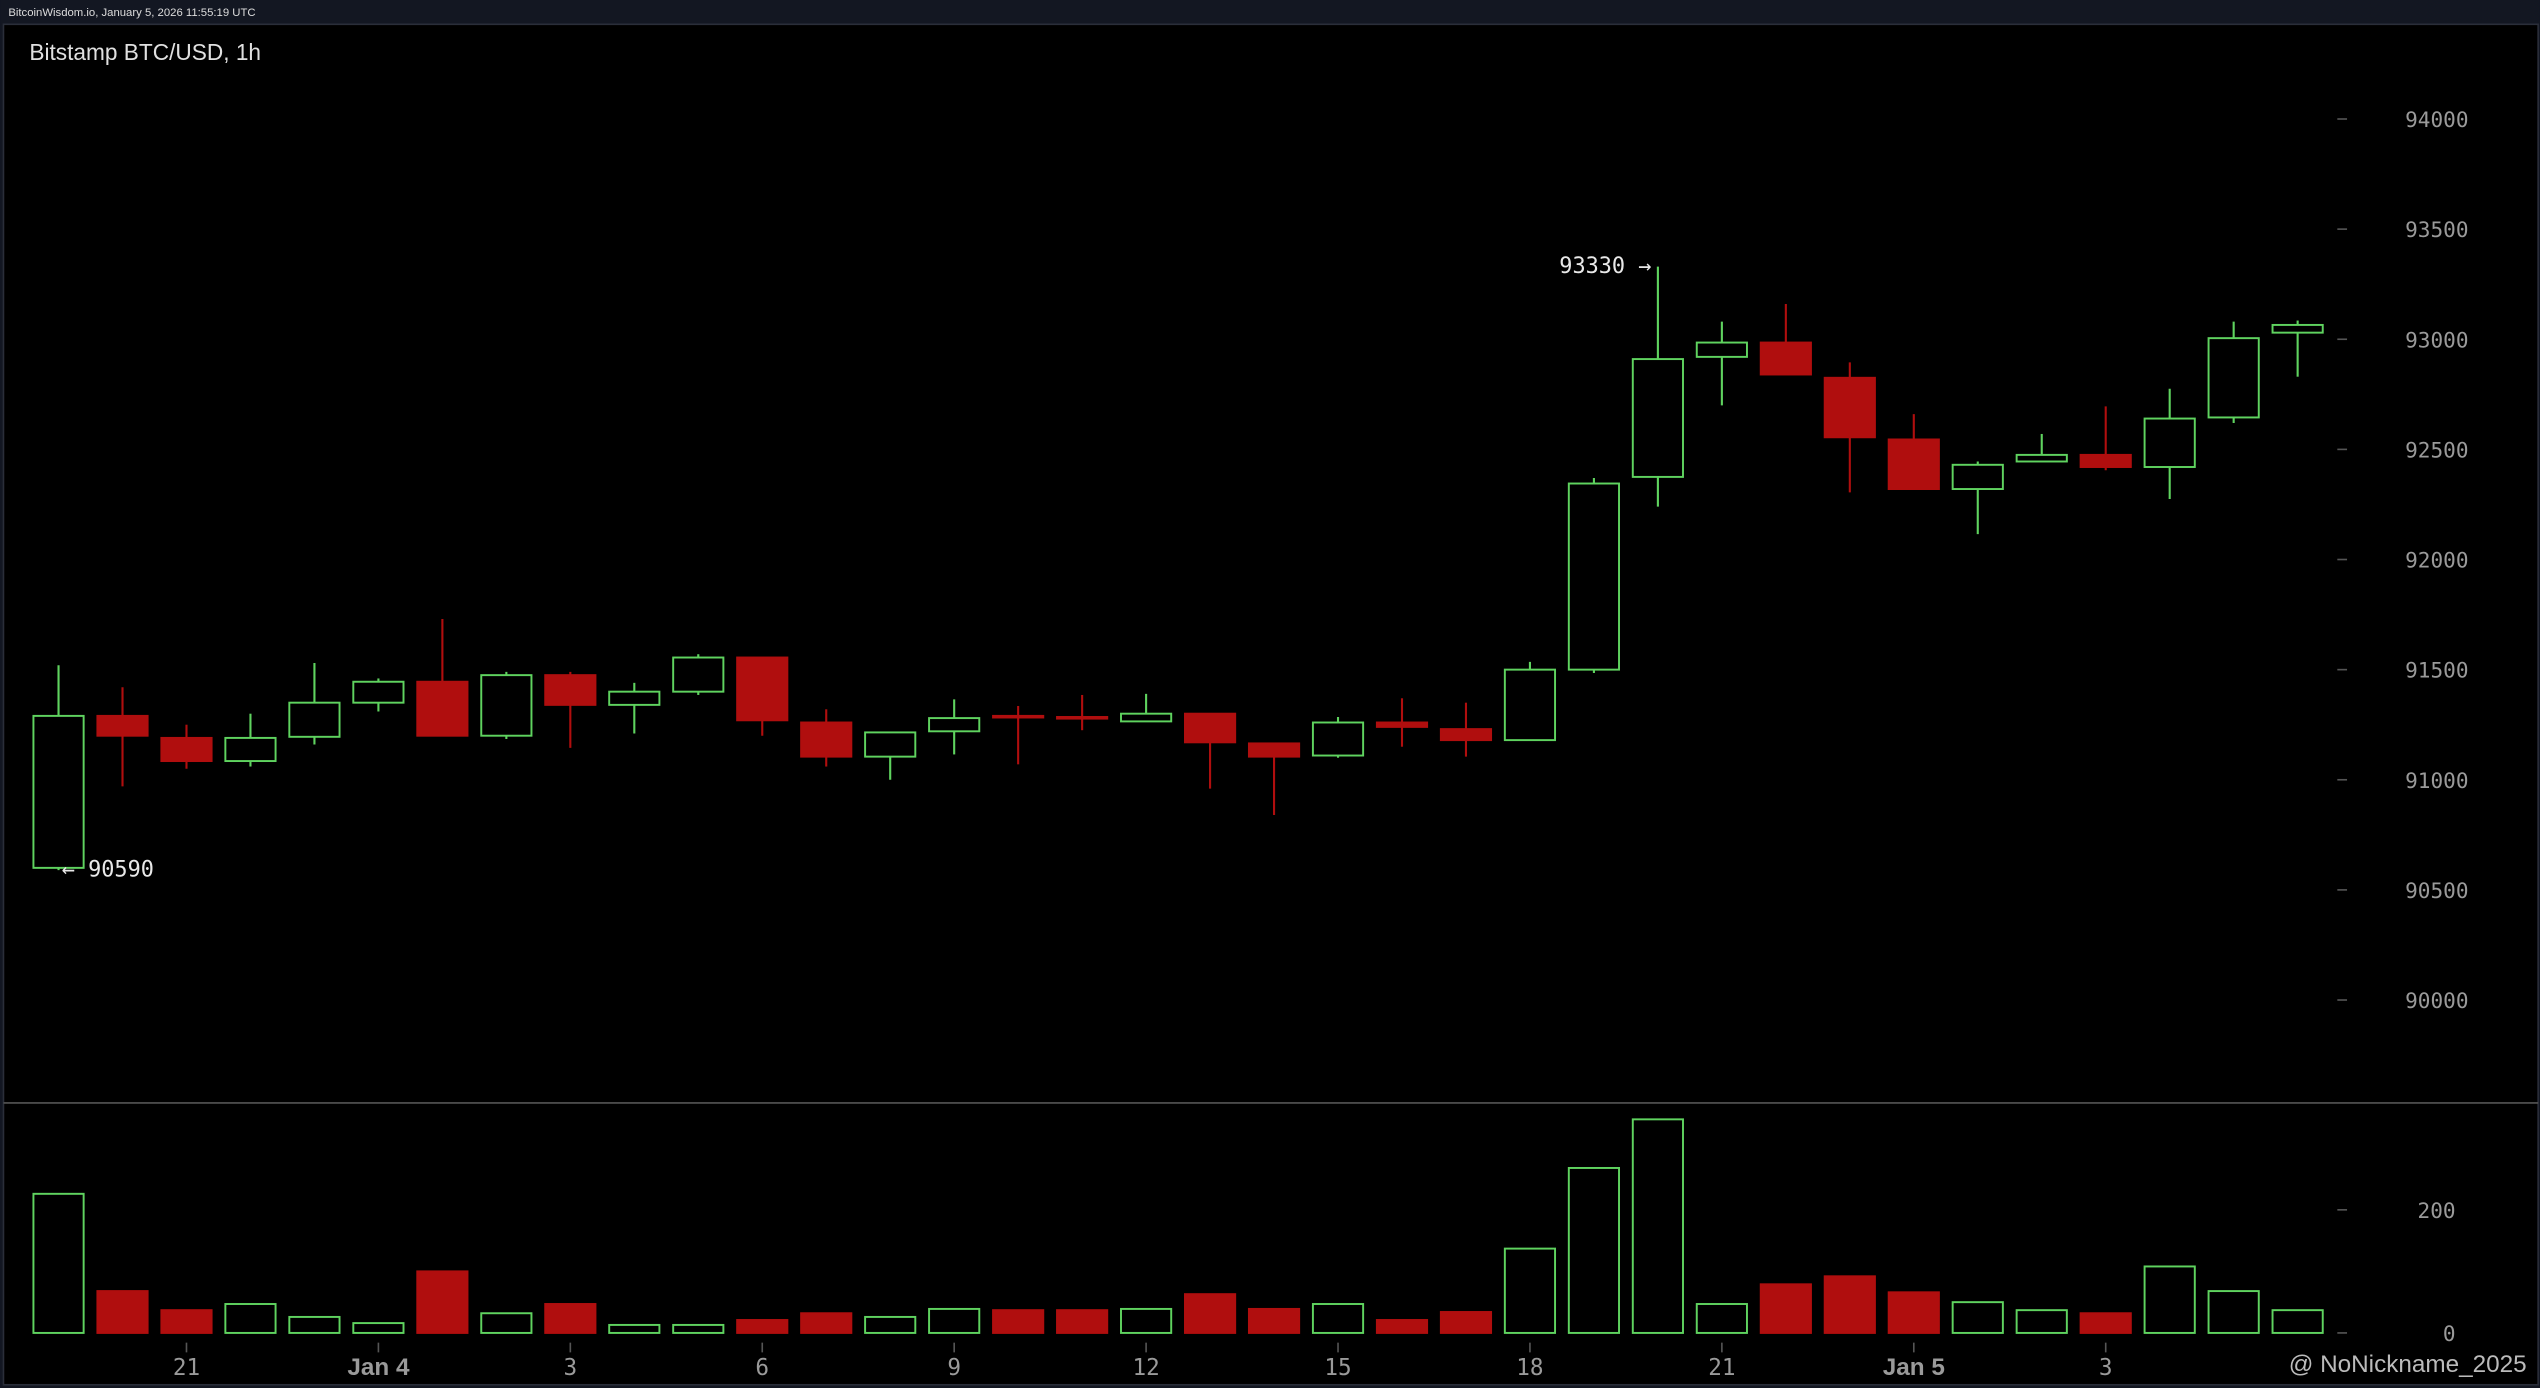  What do you see at coordinates (762, 1368) in the screenshot?
I see `x-tick-label: 6` at bounding box center [762, 1368].